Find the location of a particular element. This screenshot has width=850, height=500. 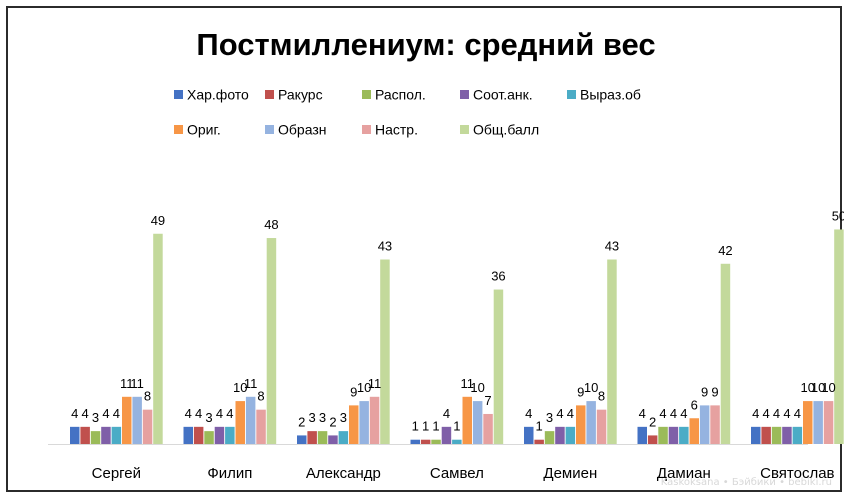

legend-label-образн: Образн is located at coordinates (302, 130).